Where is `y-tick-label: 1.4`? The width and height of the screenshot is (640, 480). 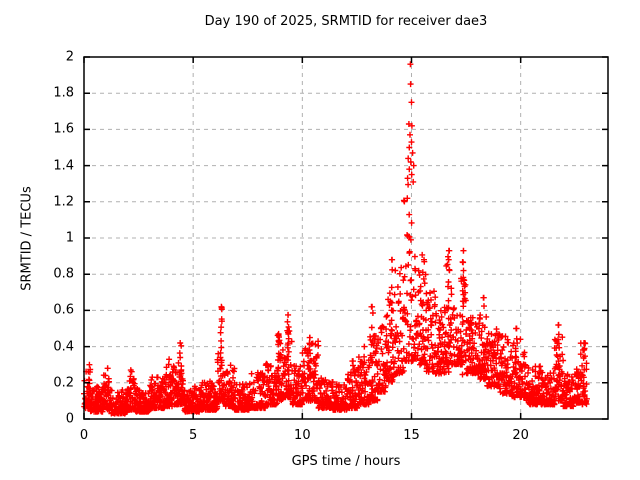
y-tick-label: 1.4 is located at coordinates (63, 166).